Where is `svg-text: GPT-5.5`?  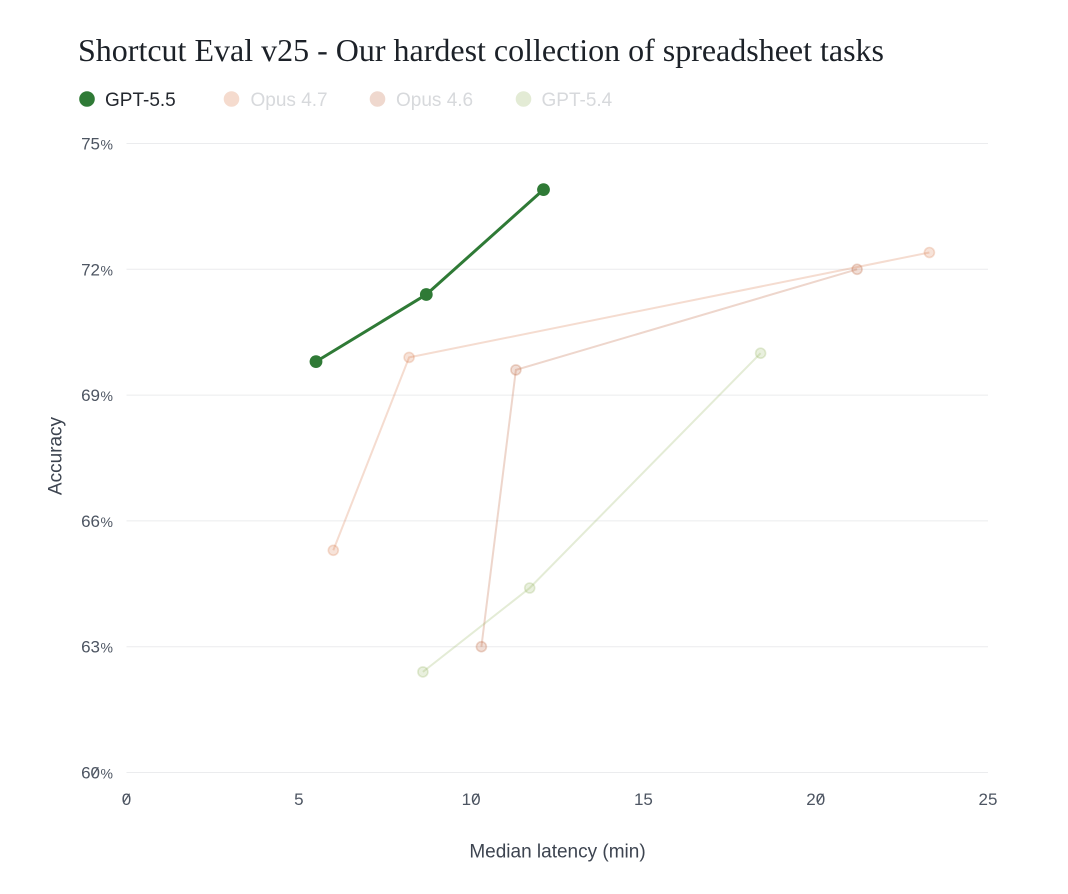 svg-text: GPT-5.5 is located at coordinates (140, 100).